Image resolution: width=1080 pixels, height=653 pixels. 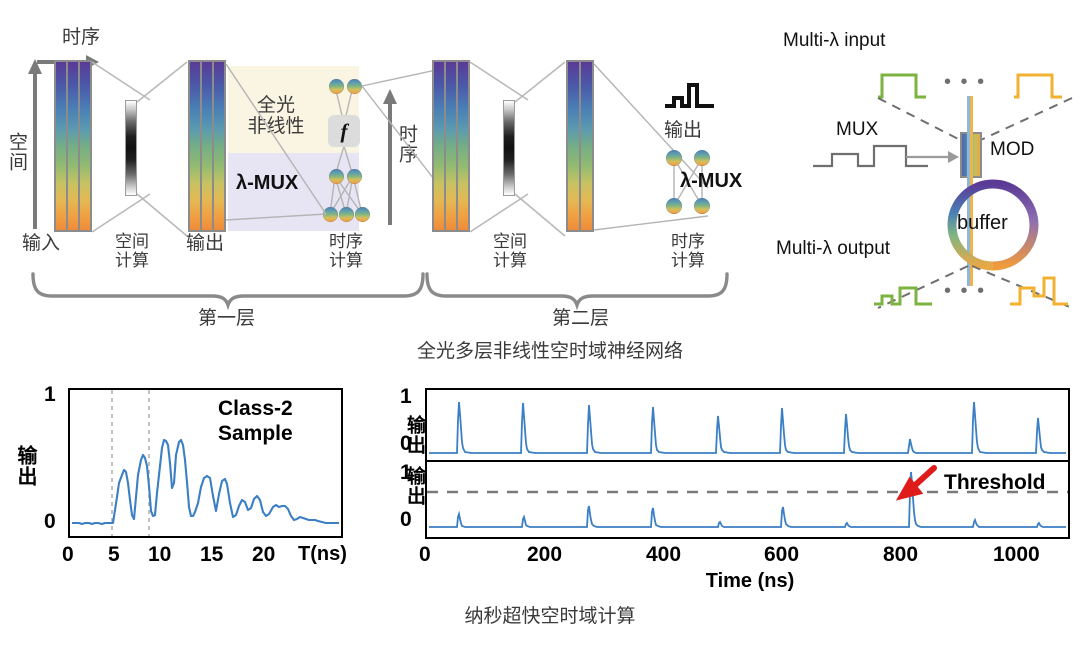 What do you see at coordinates (501, 148) in the screenshot?
I see `layer2-input-links` at bounding box center [501, 148].